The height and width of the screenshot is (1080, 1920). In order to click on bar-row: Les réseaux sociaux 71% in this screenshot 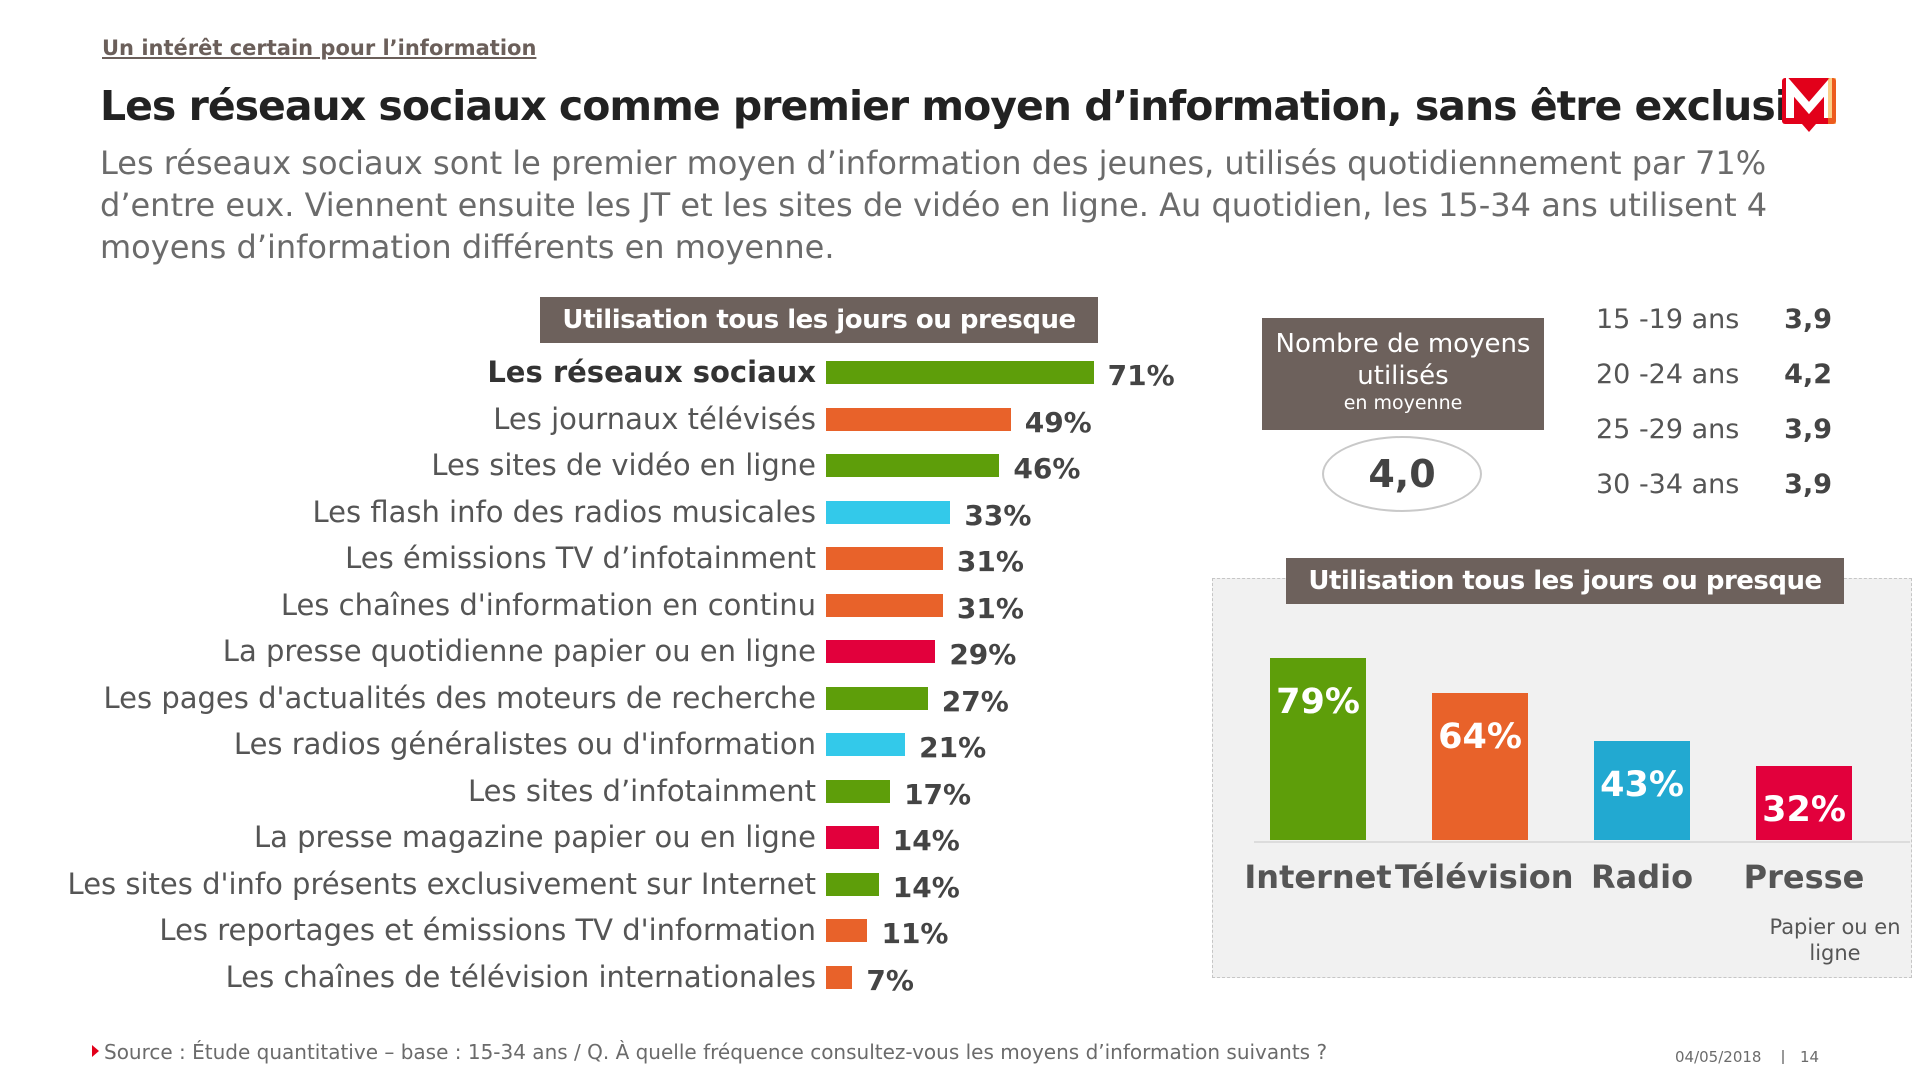, I will do `click(600, 372)`.